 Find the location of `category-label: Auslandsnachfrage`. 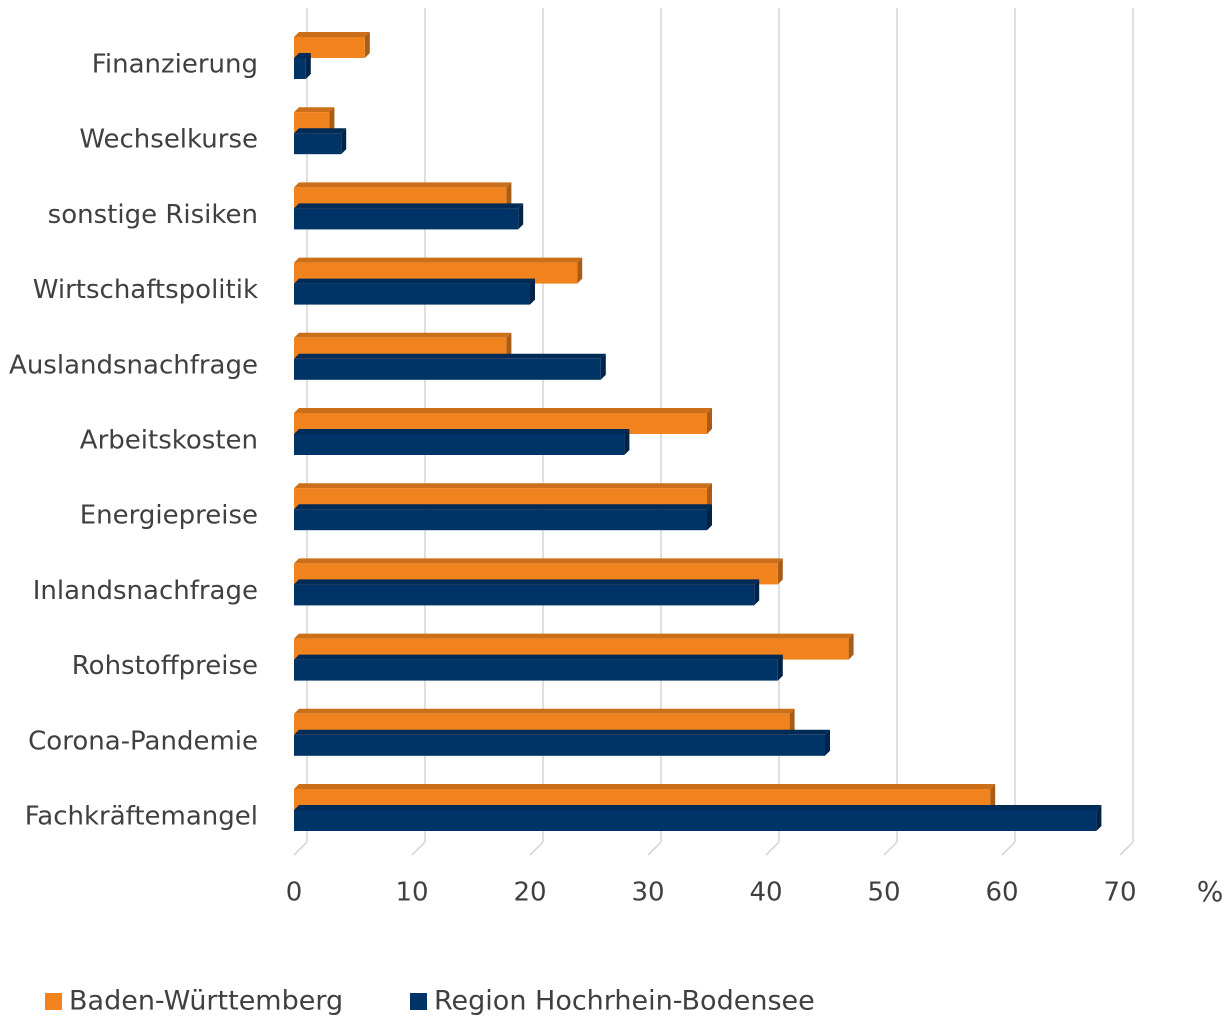

category-label: Auslandsnachfrage is located at coordinates (133, 365).